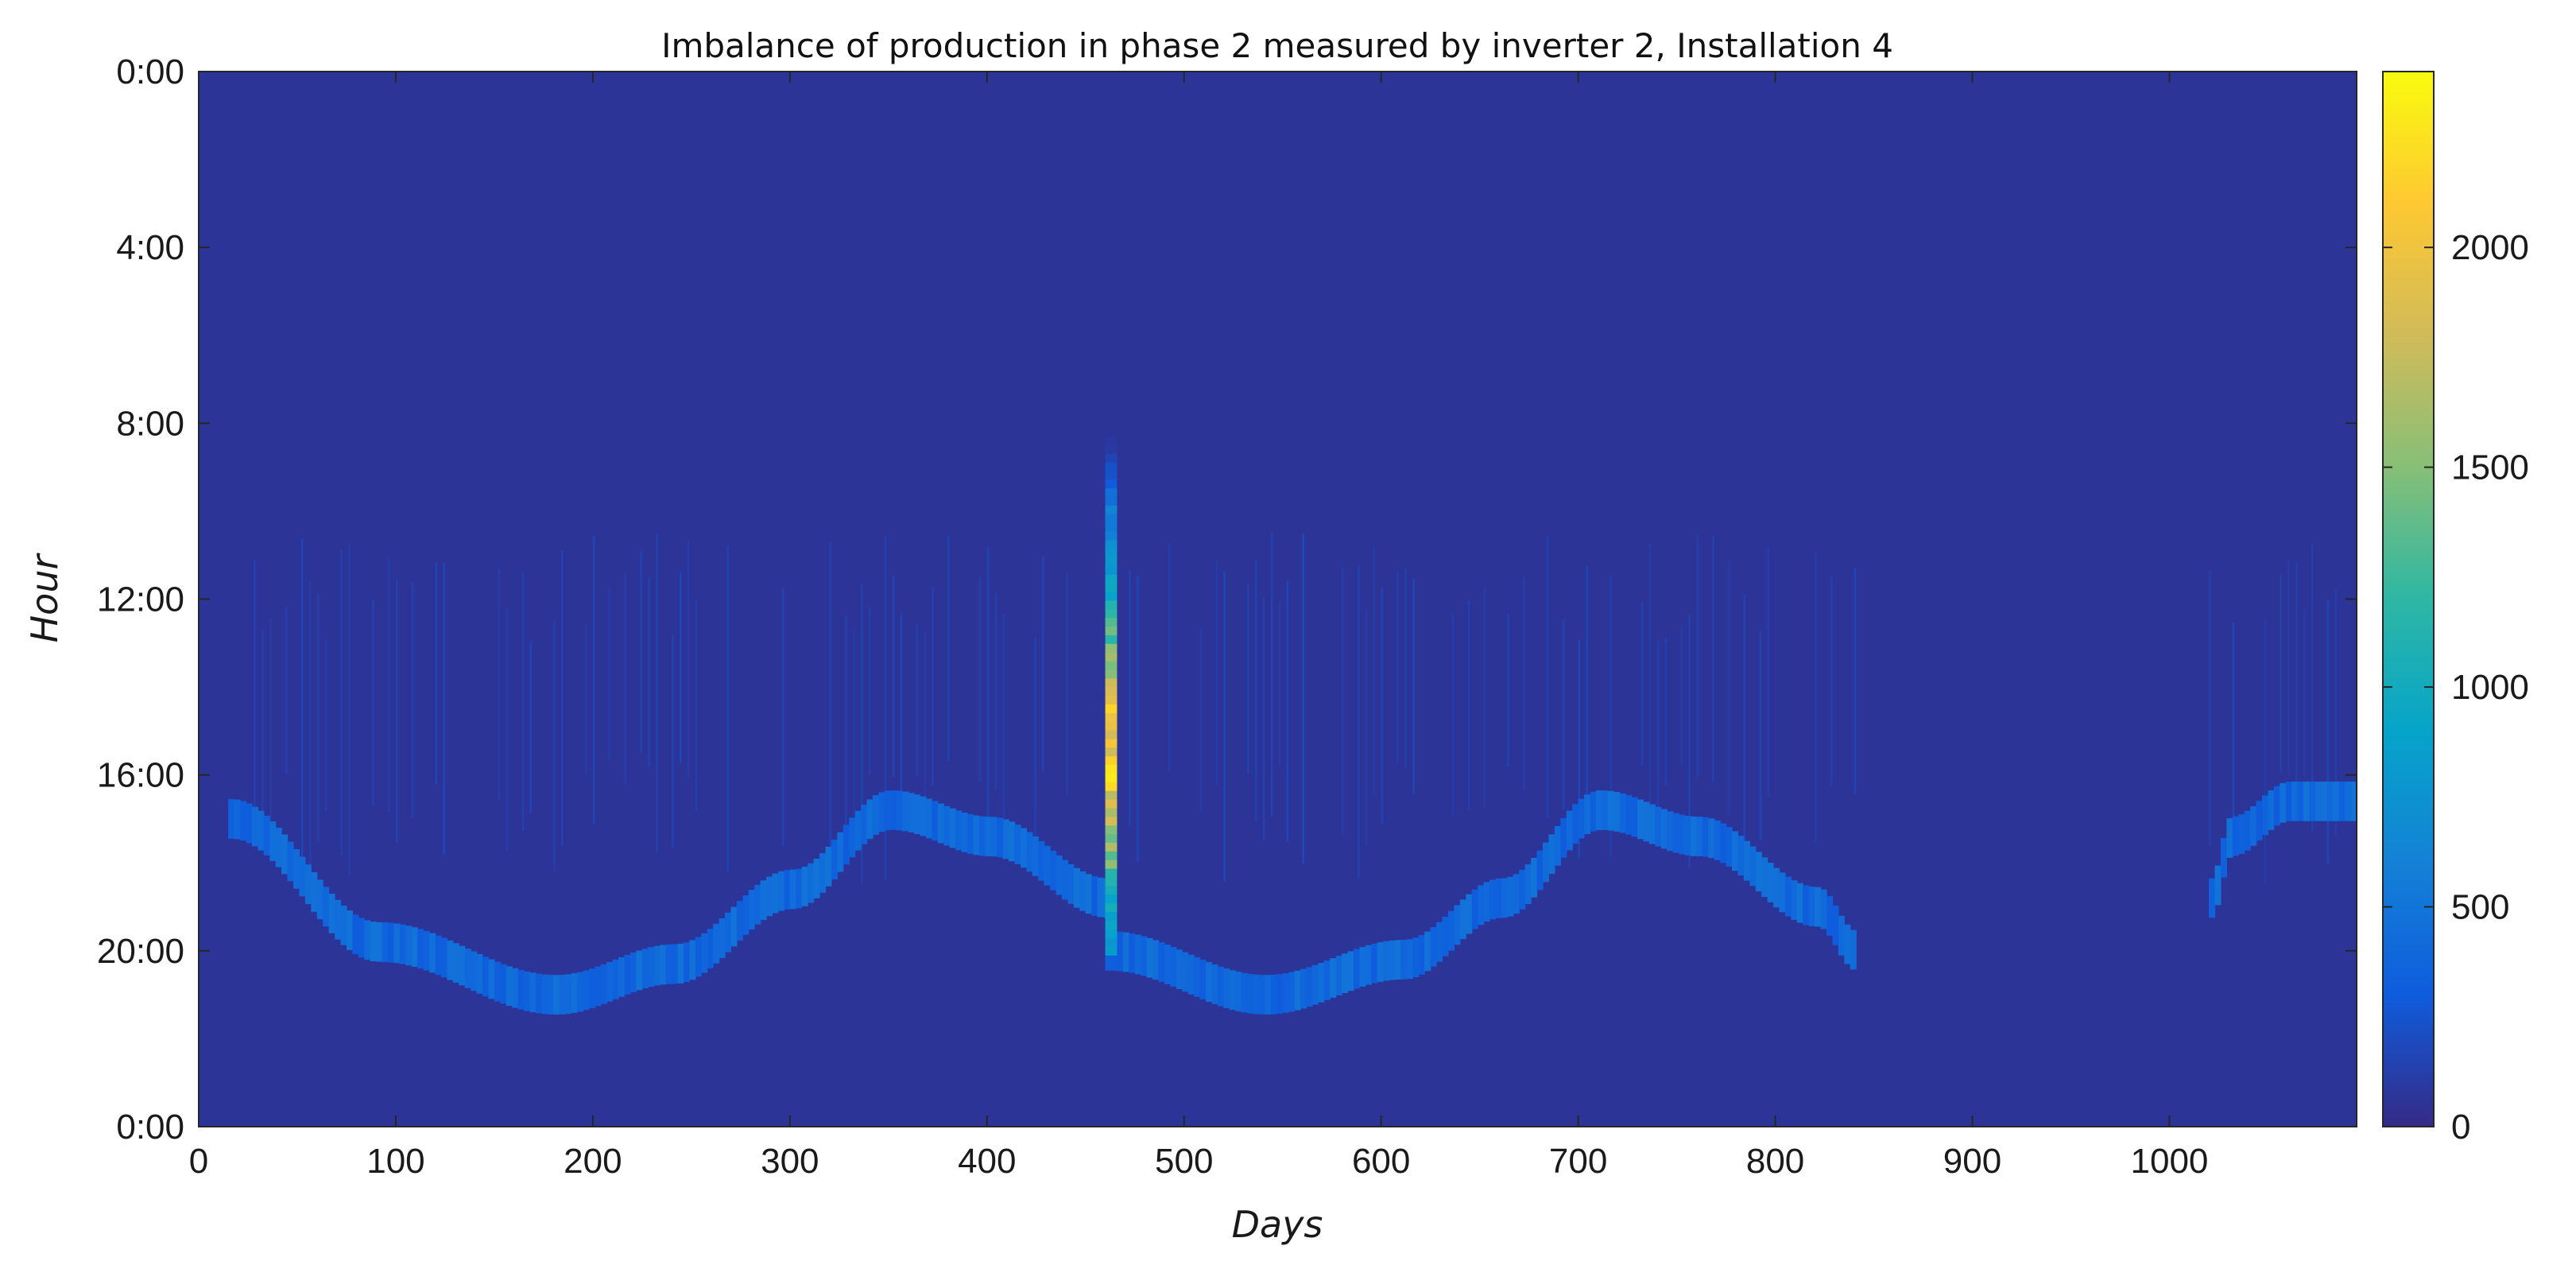 This screenshot has width=2576, height=1265. What do you see at coordinates (198, 1162) in the screenshot?
I see `x-tick-label: 0` at bounding box center [198, 1162].